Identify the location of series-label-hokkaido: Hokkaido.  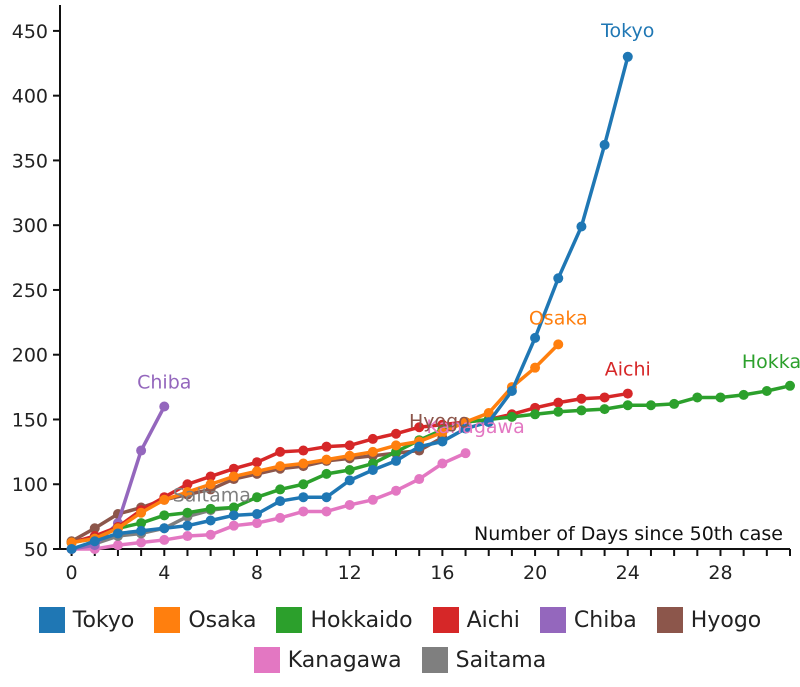
(771, 362).